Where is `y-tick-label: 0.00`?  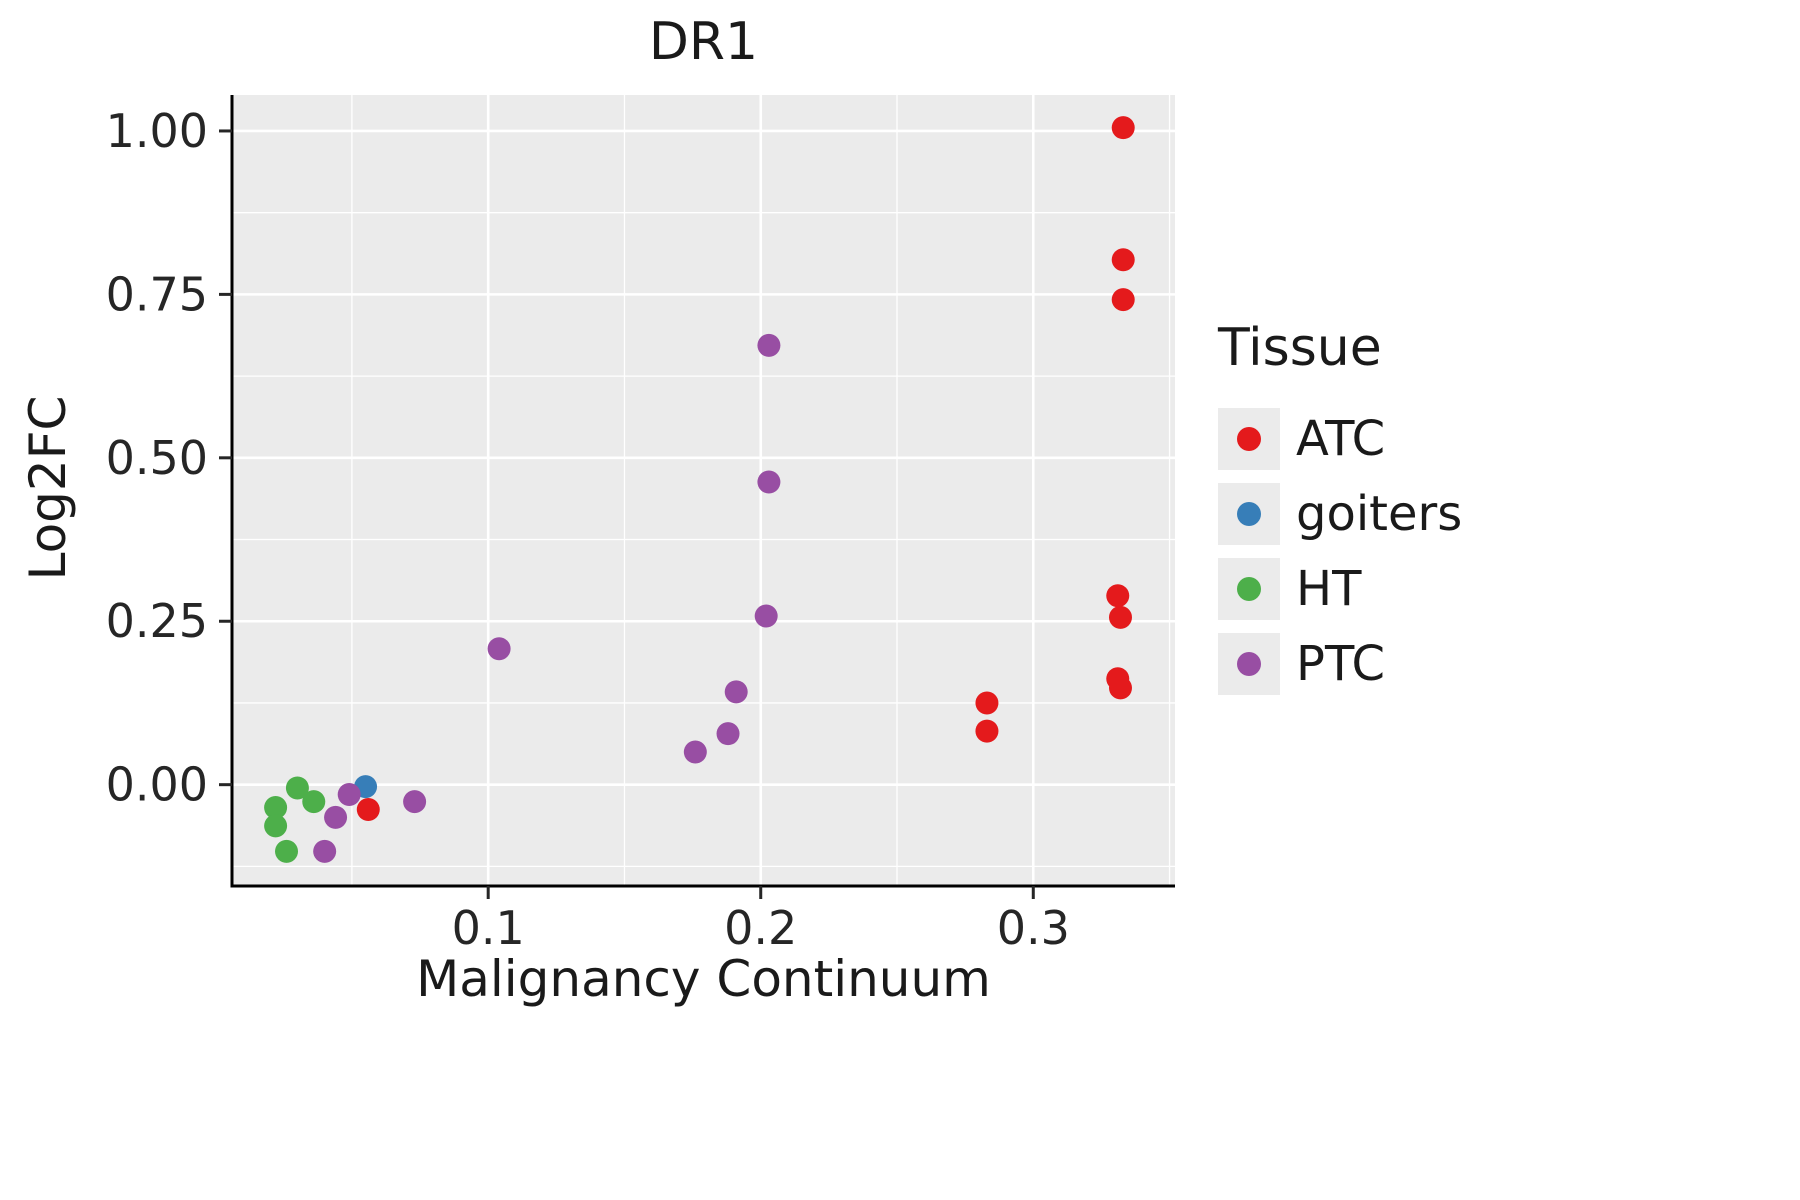
y-tick-label: 0.00 is located at coordinates (157, 785).